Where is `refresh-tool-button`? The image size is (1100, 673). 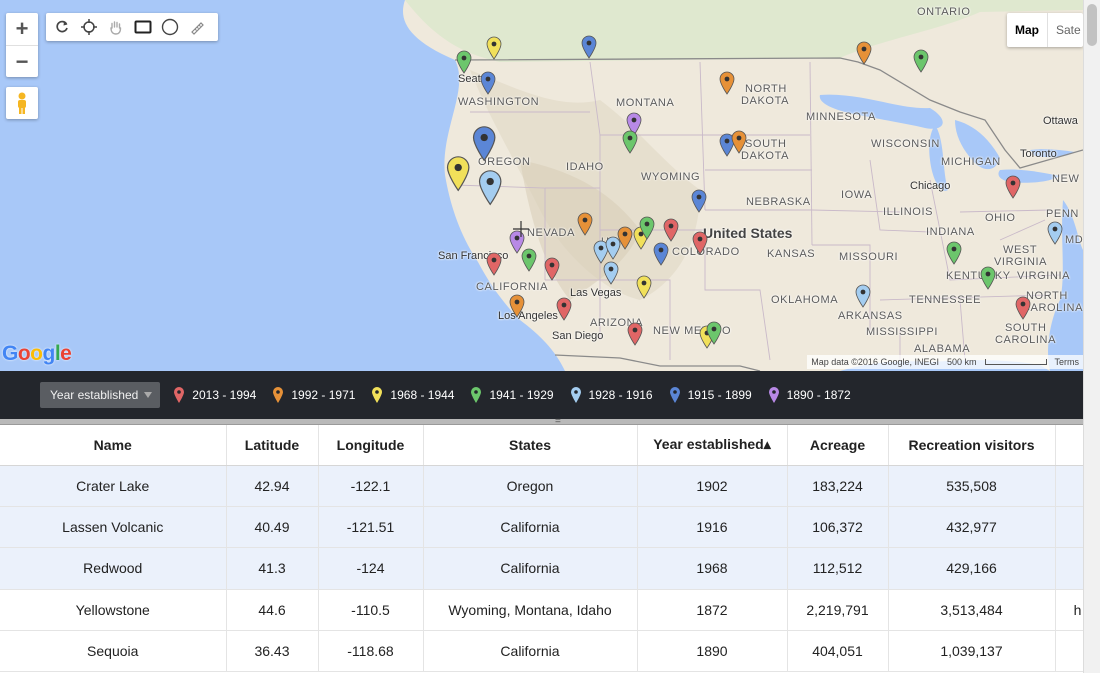 refresh-tool-button is located at coordinates (62, 27).